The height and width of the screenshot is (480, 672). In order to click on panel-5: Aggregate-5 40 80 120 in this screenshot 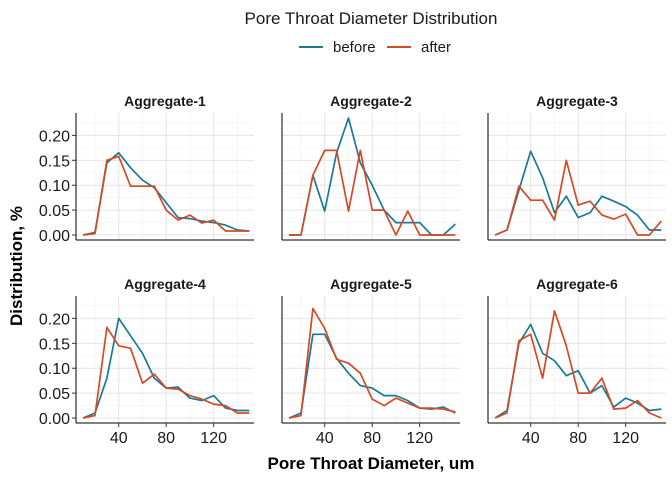, I will do `click(370, 361)`.